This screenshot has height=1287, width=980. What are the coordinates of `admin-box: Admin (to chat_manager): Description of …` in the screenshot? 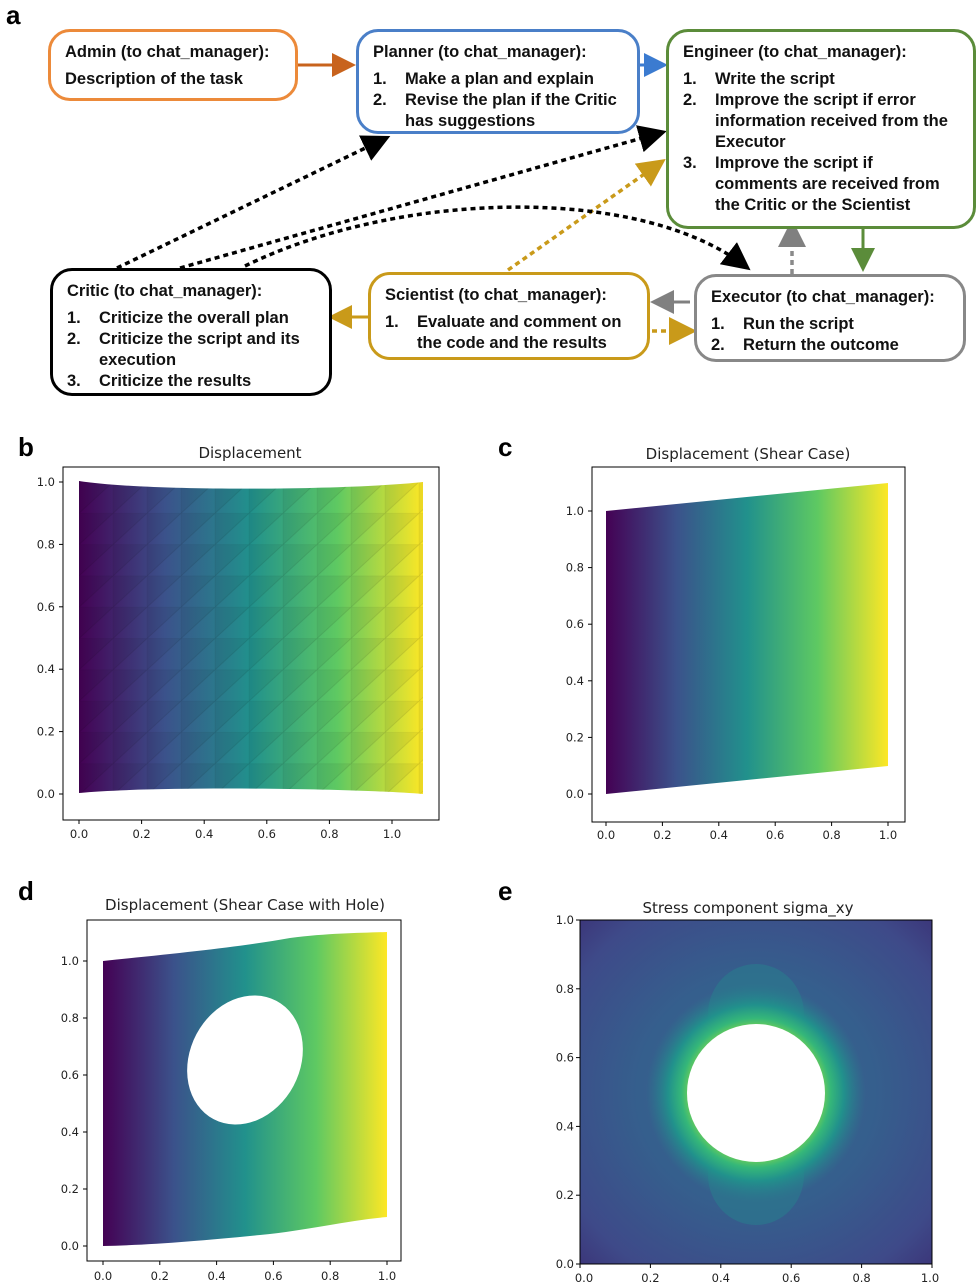 It's located at (173, 65).